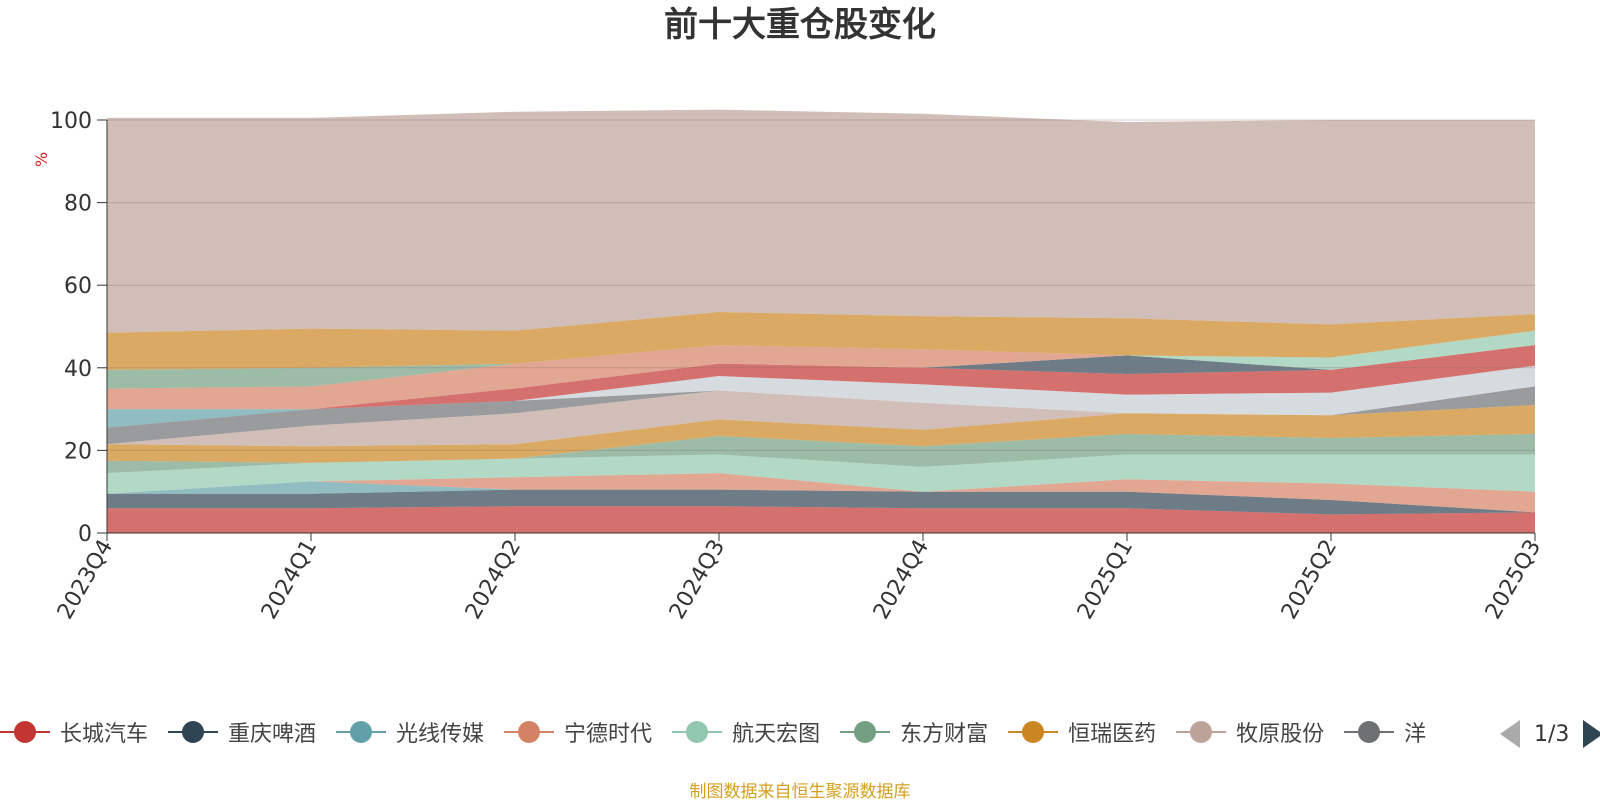  I want to click on legend-row: 长城汽车 重庆啤酒 光线传媒 宁德时代 航天宏图 东方财富 恒瑞医药 牧原股份 洋, so click(723, 732).